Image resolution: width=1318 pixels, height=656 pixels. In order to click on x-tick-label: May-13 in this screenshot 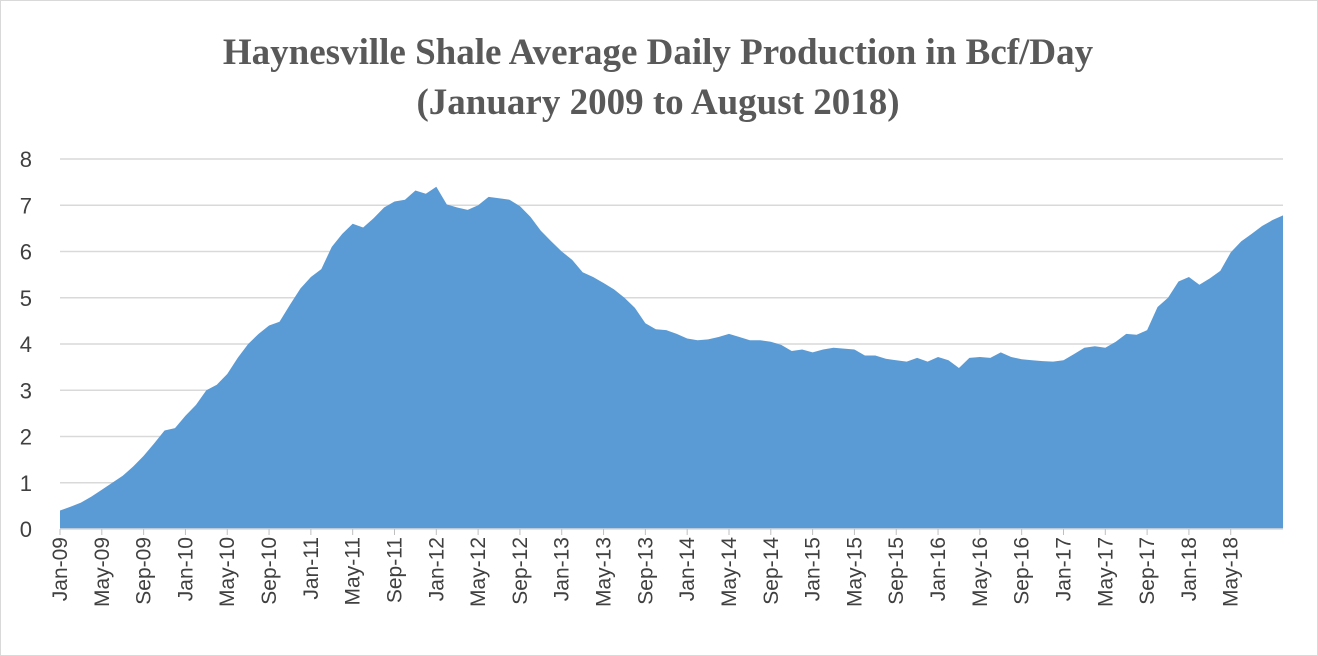, I will do `click(604, 572)`.